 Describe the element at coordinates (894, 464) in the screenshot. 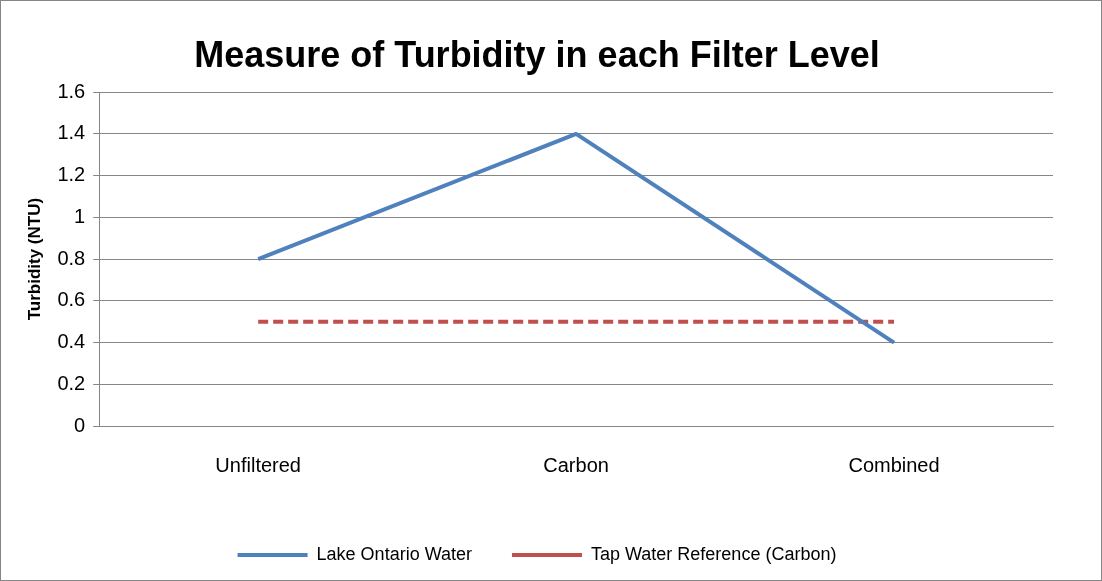

I see `x-tick-label: Combined` at that location.